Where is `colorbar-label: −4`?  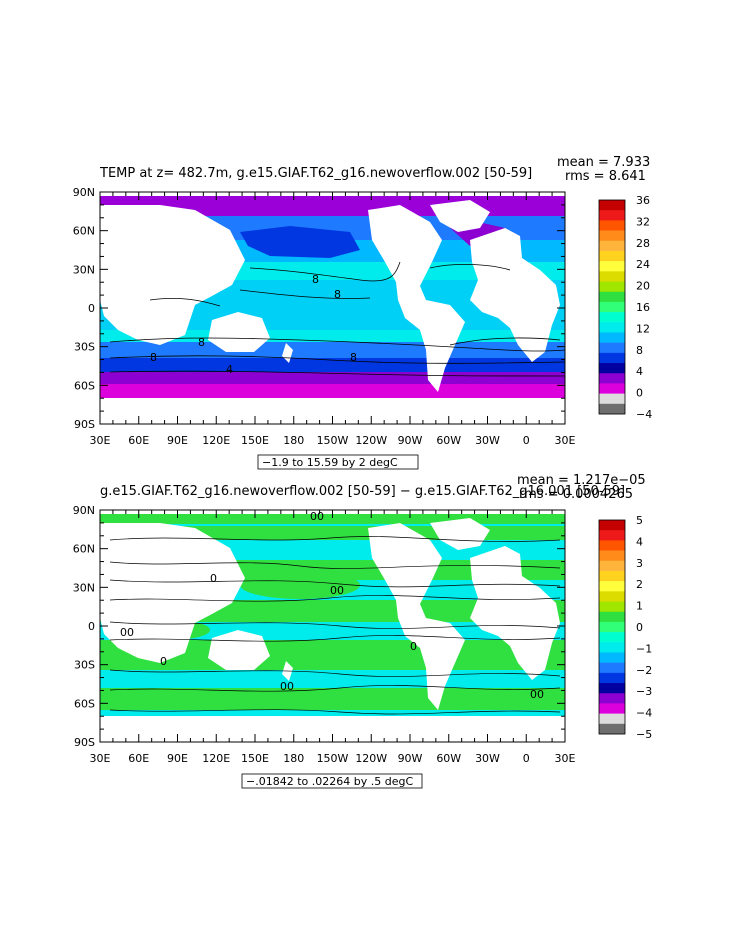
colorbar-label: −4 is located at coordinates (644, 713).